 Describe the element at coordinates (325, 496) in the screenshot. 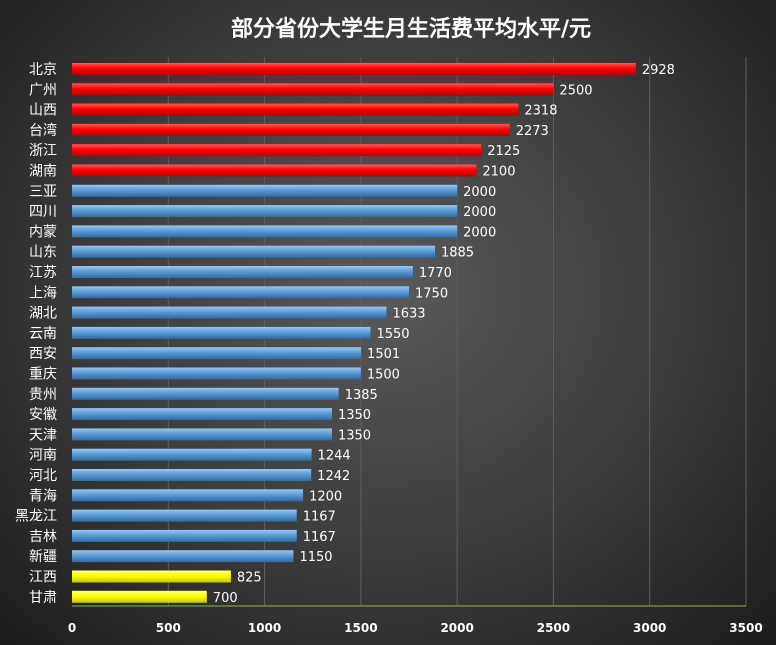

I see `data-label: 1200` at that location.